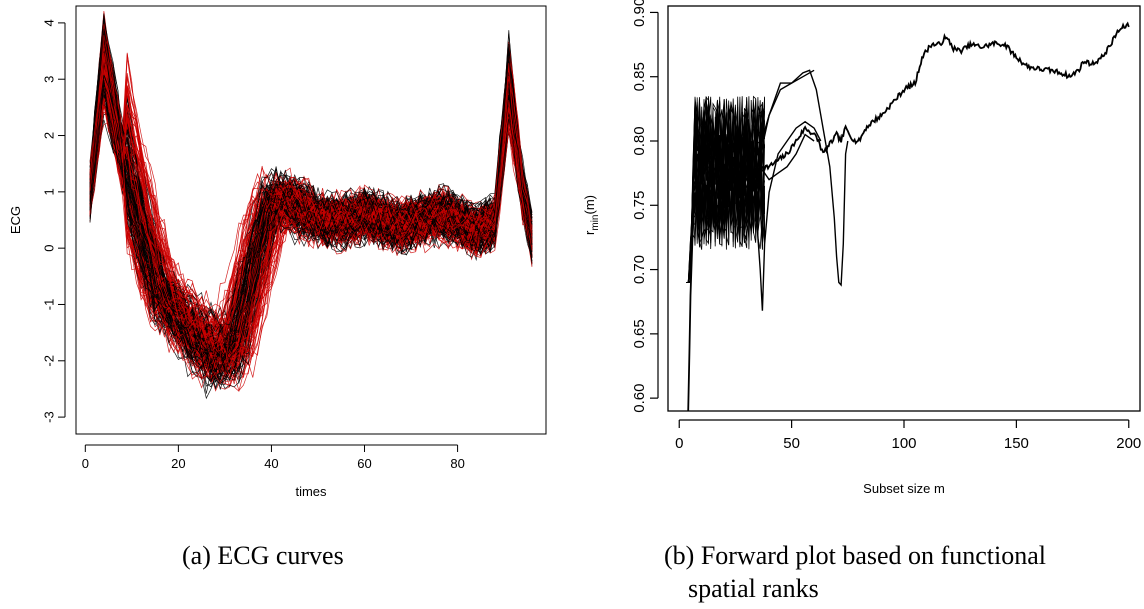 Image resolution: width=1144 pixels, height=609 pixels. Describe the element at coordinates (639, 269) in the screenshot. I see `forward-plot-y-tick-label: 0.70` at that location.